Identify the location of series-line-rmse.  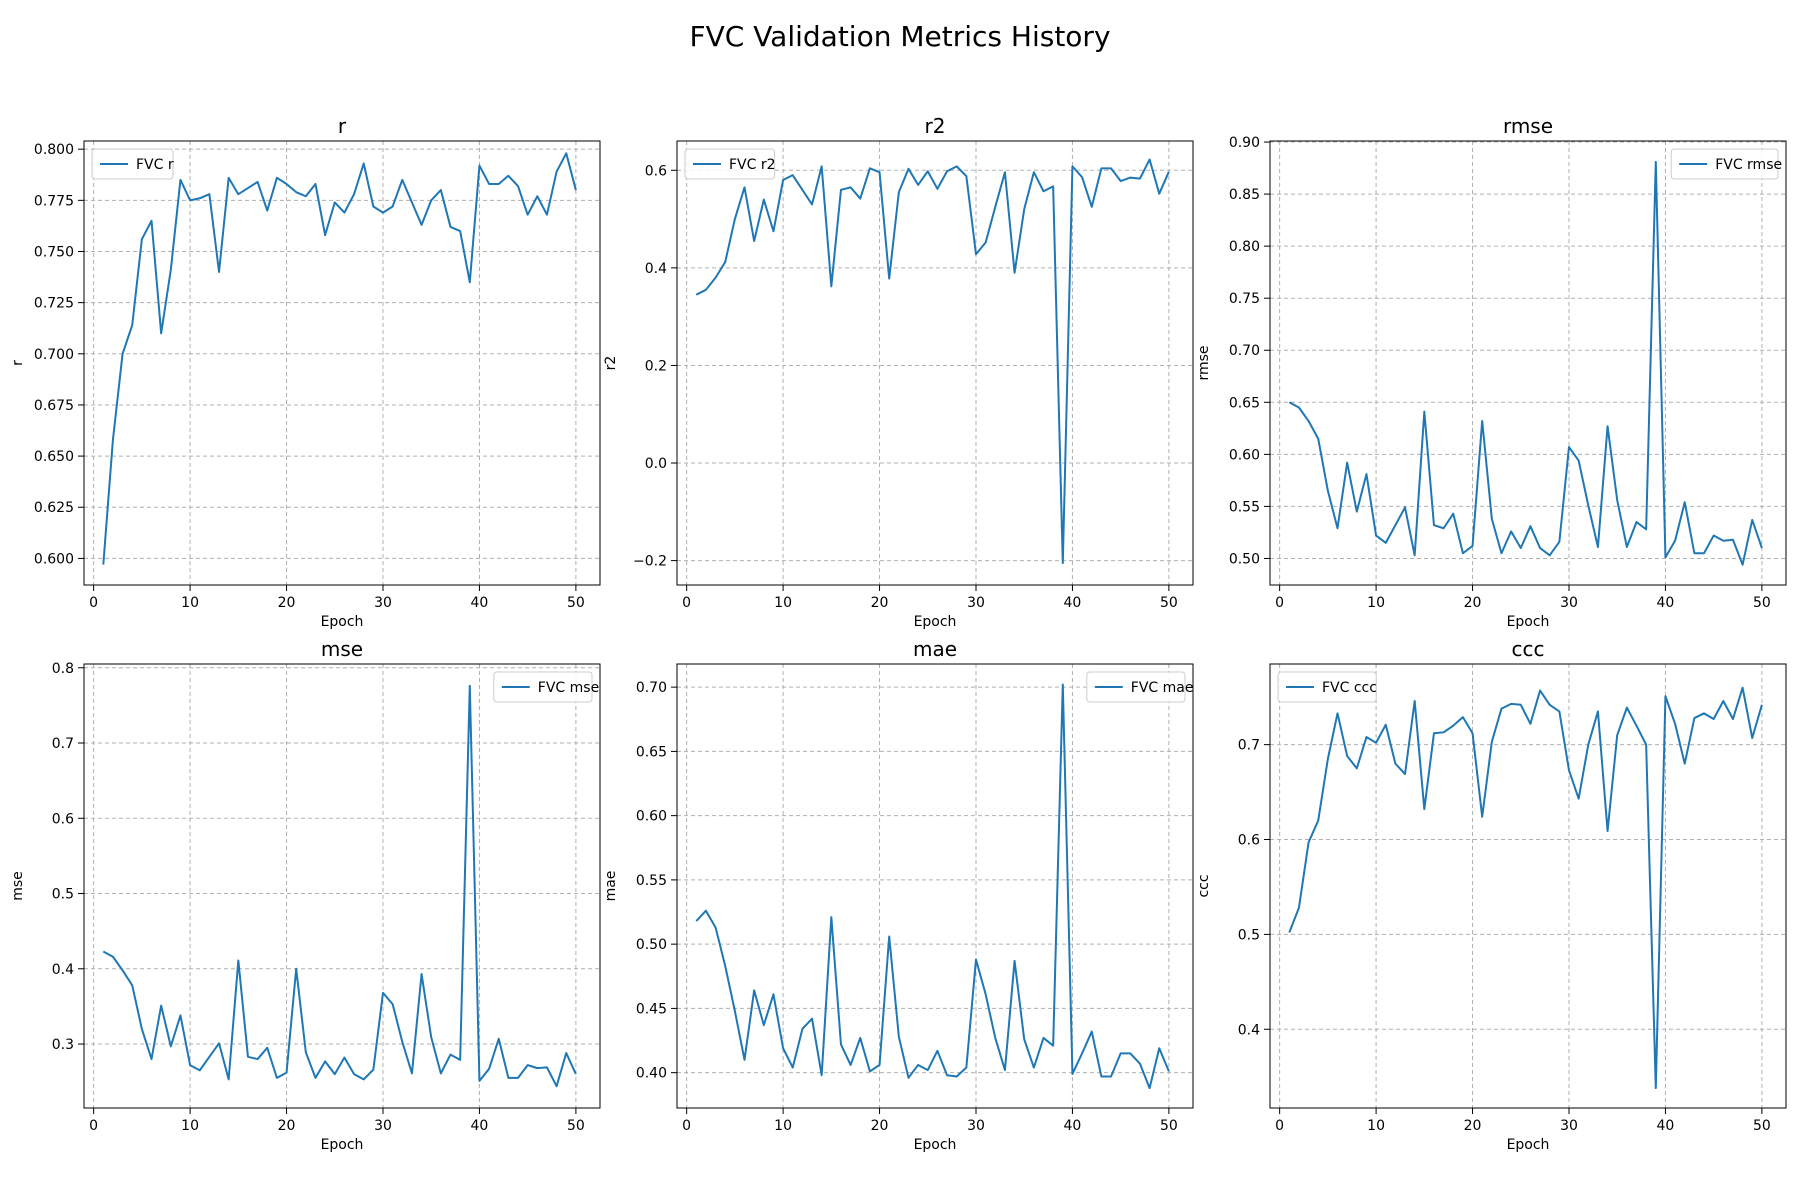
(1525, 363).